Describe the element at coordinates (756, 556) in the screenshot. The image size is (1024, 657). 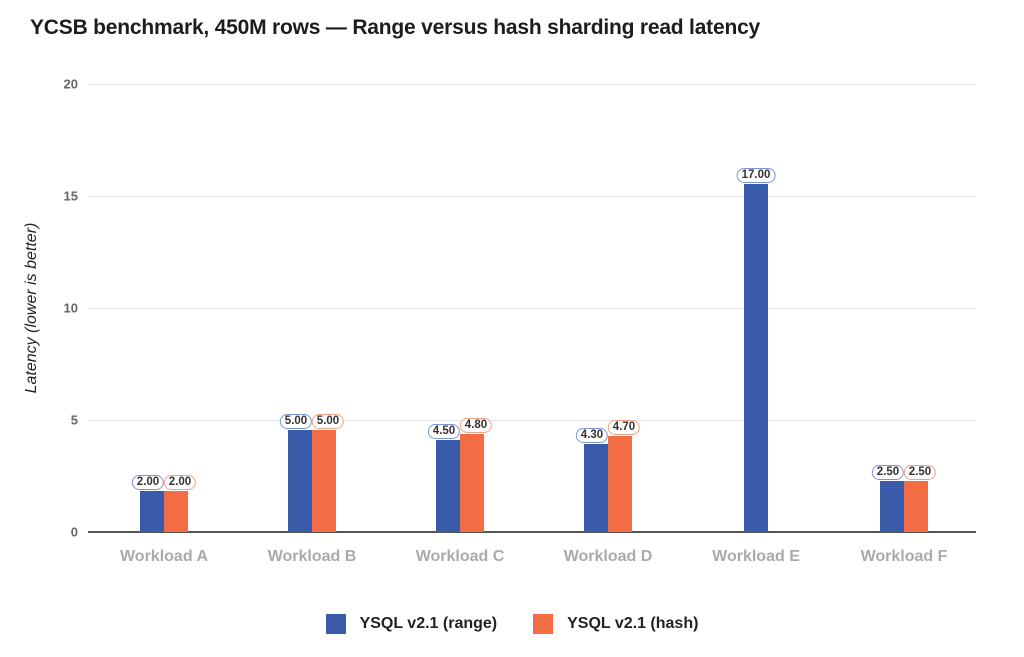
I see `x-tick-label: Workload E` at that location.